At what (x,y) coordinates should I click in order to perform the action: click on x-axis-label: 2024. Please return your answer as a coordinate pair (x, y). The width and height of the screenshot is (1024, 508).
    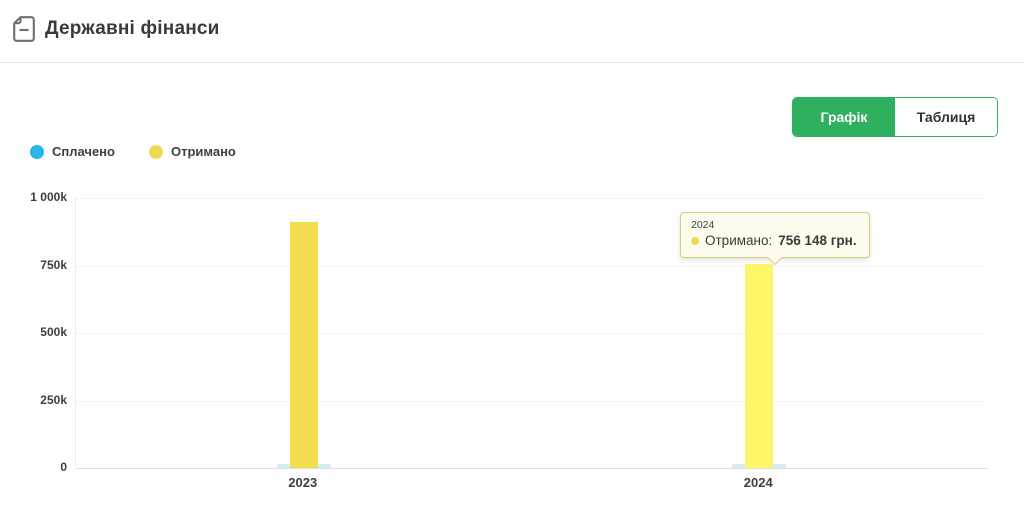
    Looking at the image, I should click on (758, 482).